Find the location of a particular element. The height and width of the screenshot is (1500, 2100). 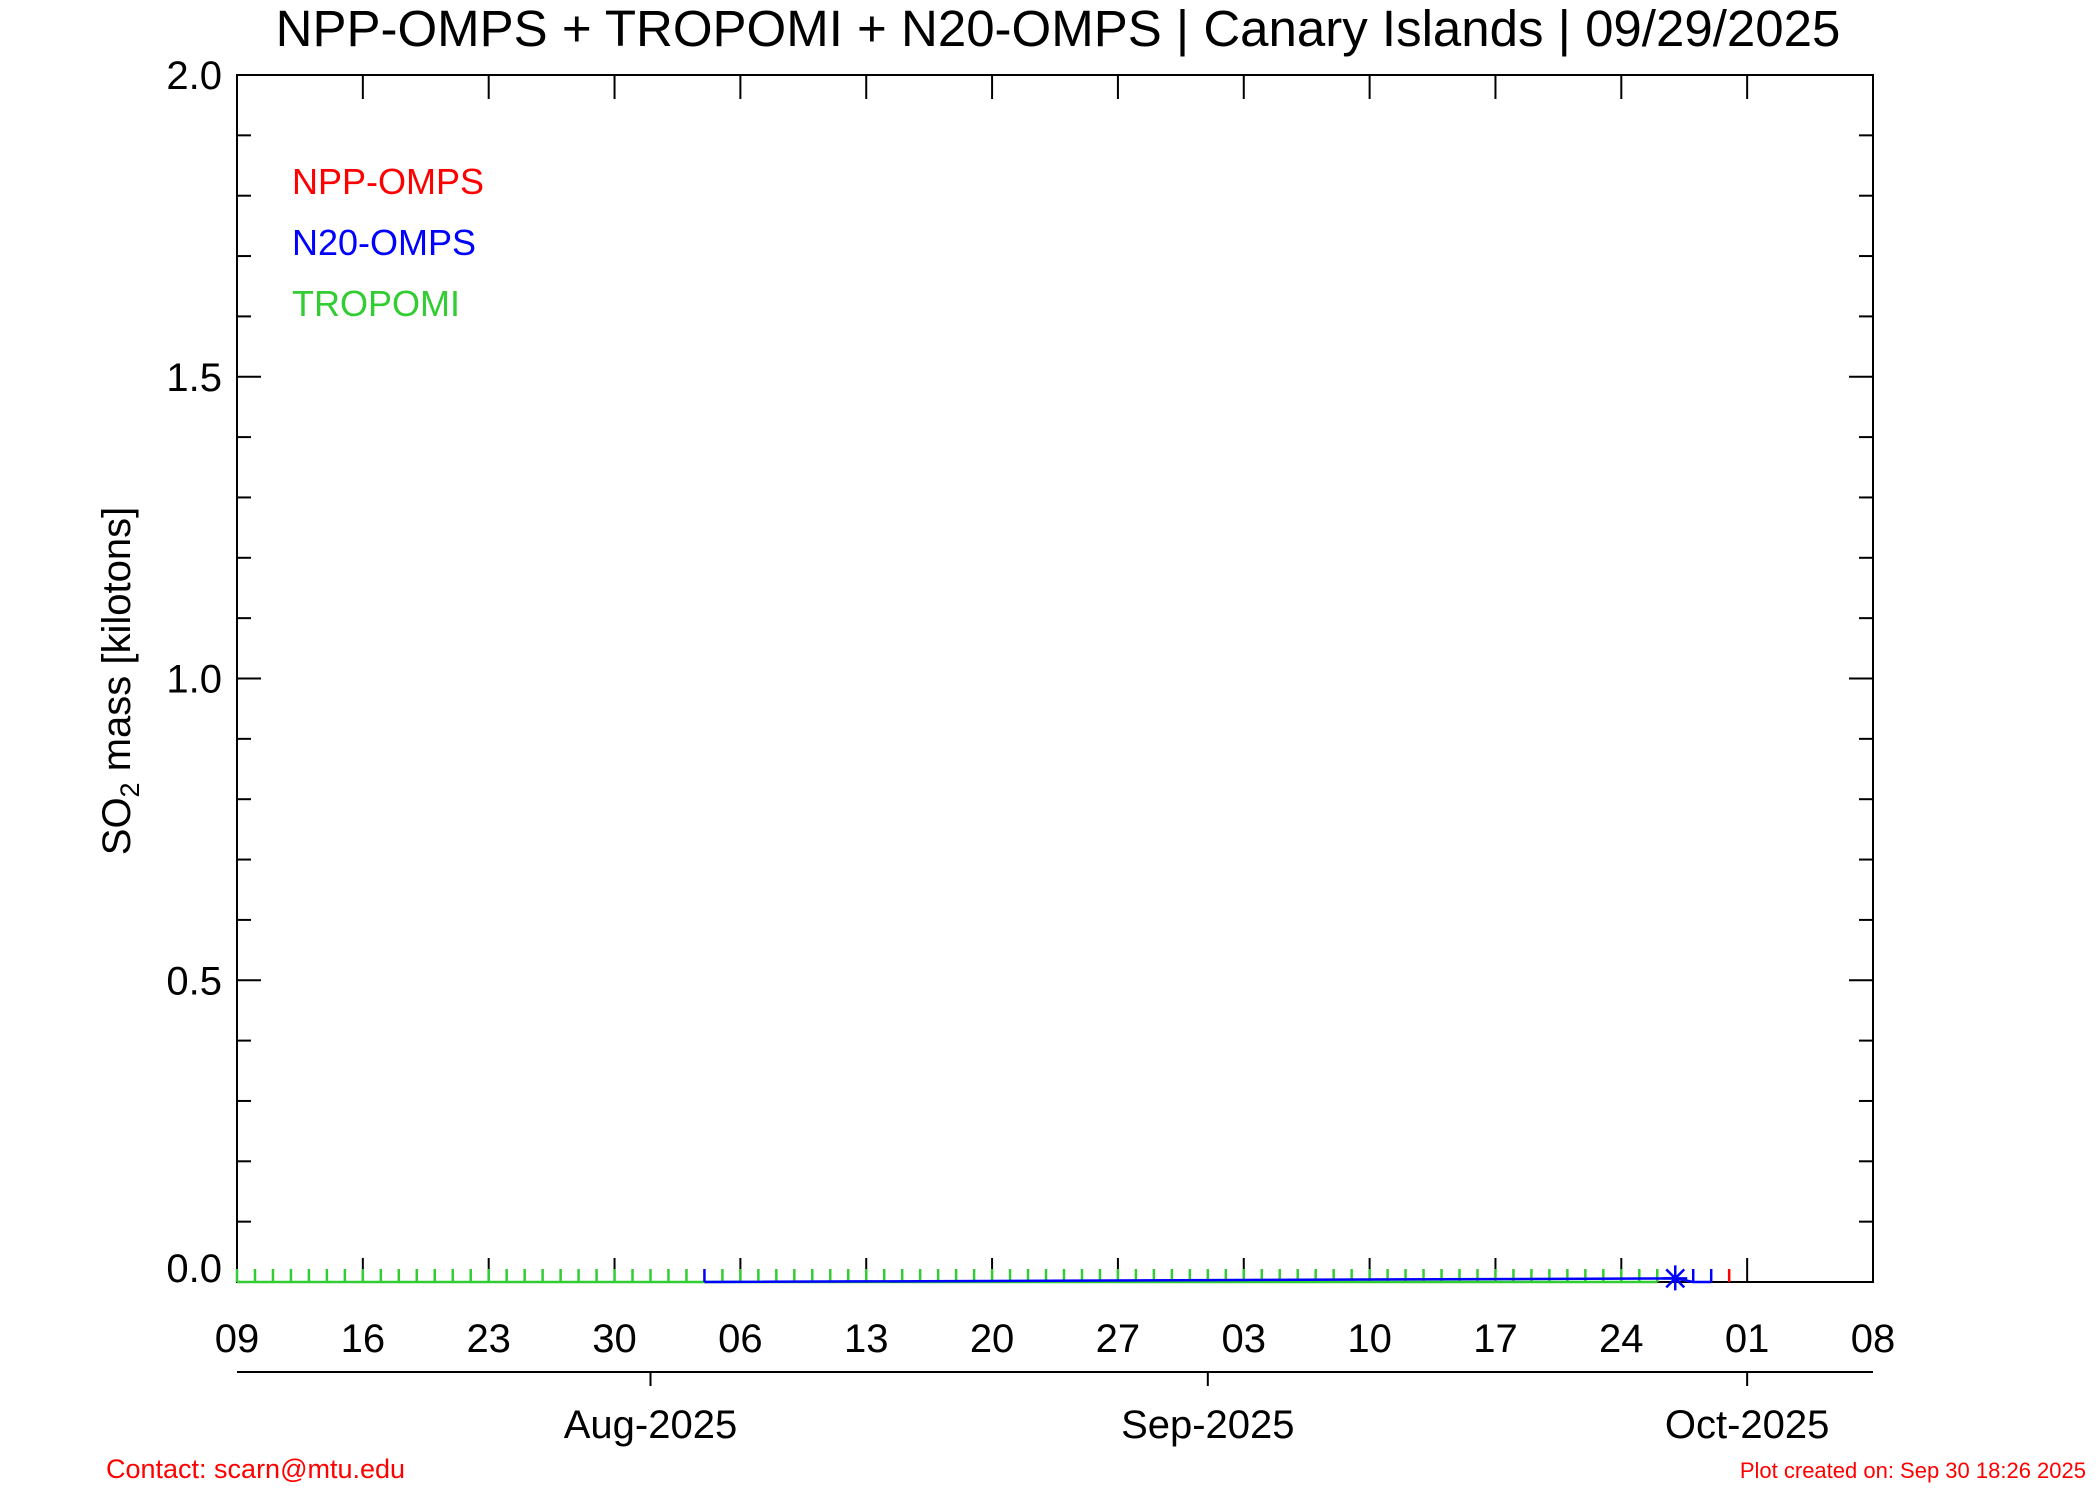

y-axis-label-pre: SO is located at coordinates (117, 826).